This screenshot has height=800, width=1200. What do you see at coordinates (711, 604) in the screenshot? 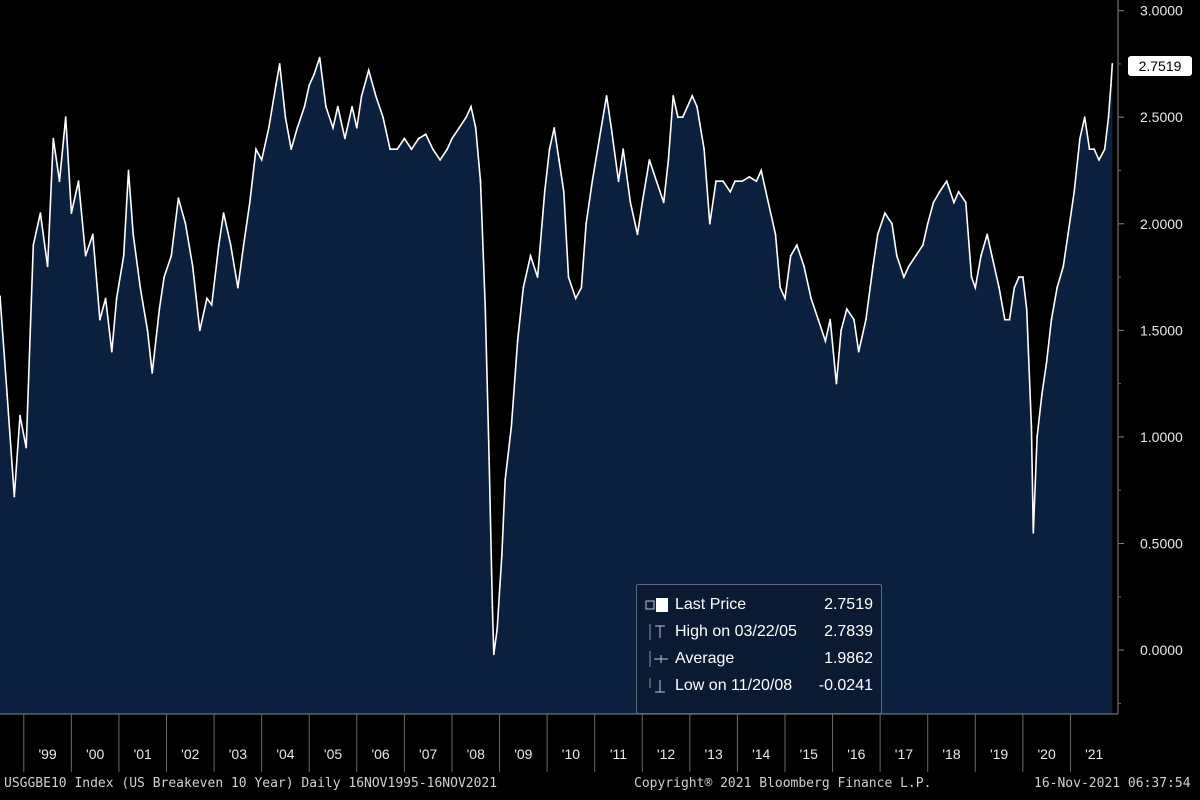
I see `legend-label: Last Price` at bounding box center [711, 604].